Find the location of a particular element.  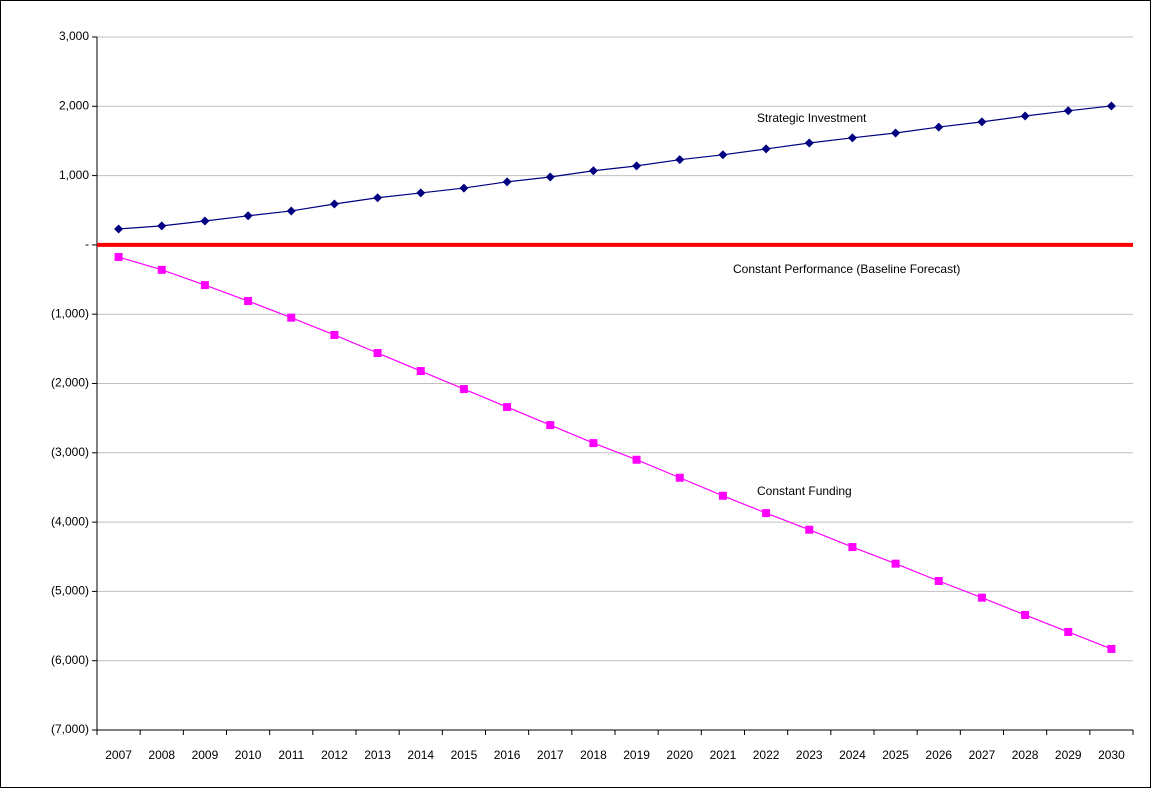

x-tick-label: 2008 is located at coordinates (161, 755).